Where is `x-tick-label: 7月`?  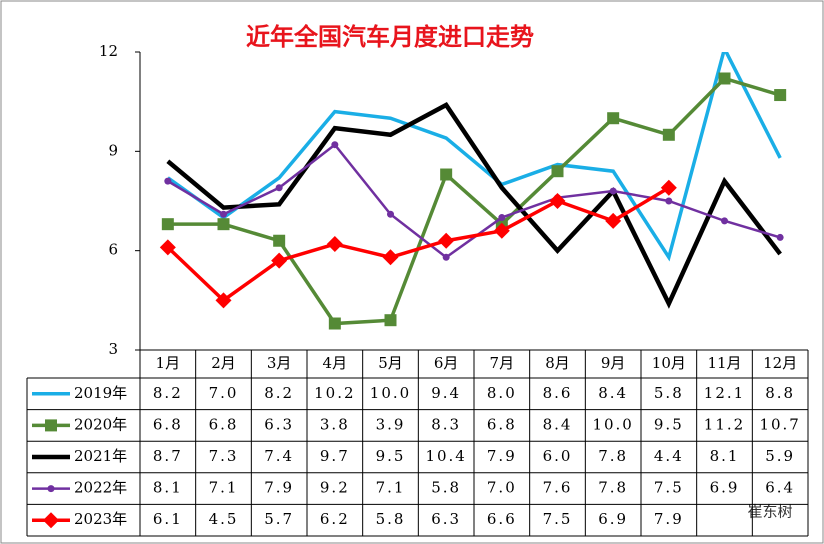 x-tick-label: 7月 is located at coordinates (502, 363).